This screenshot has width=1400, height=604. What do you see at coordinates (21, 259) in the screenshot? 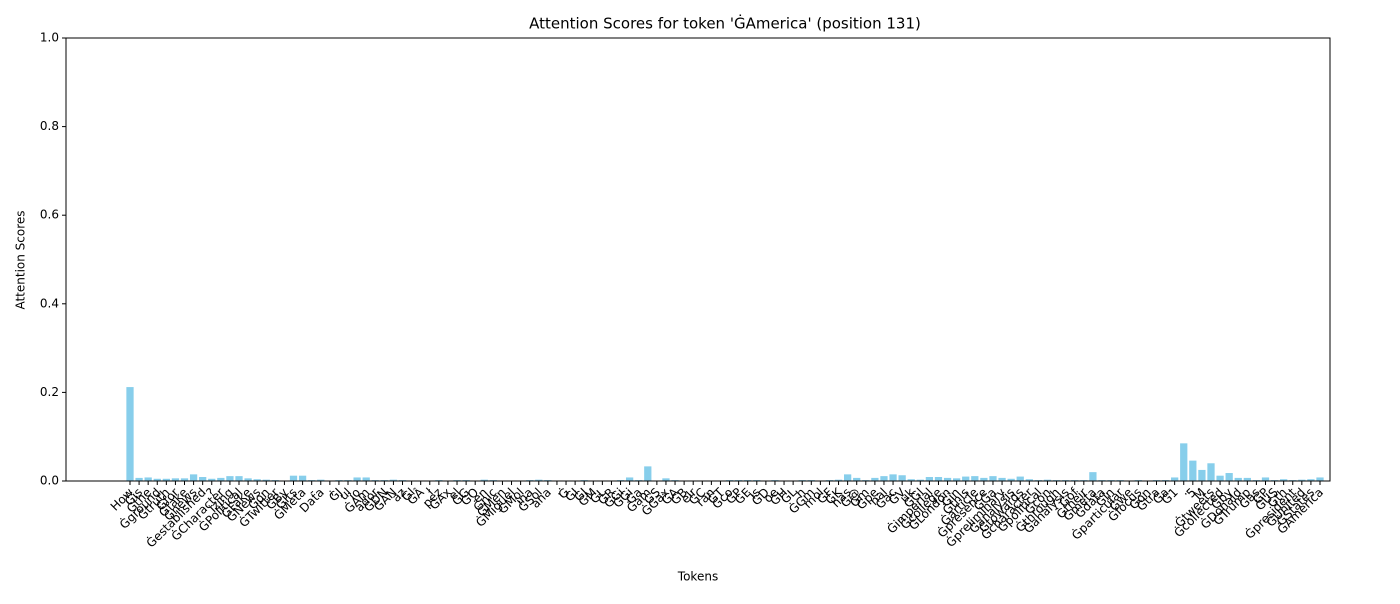
I see `y-axis-label: Attention Scores` at bounding box center [21, 259].